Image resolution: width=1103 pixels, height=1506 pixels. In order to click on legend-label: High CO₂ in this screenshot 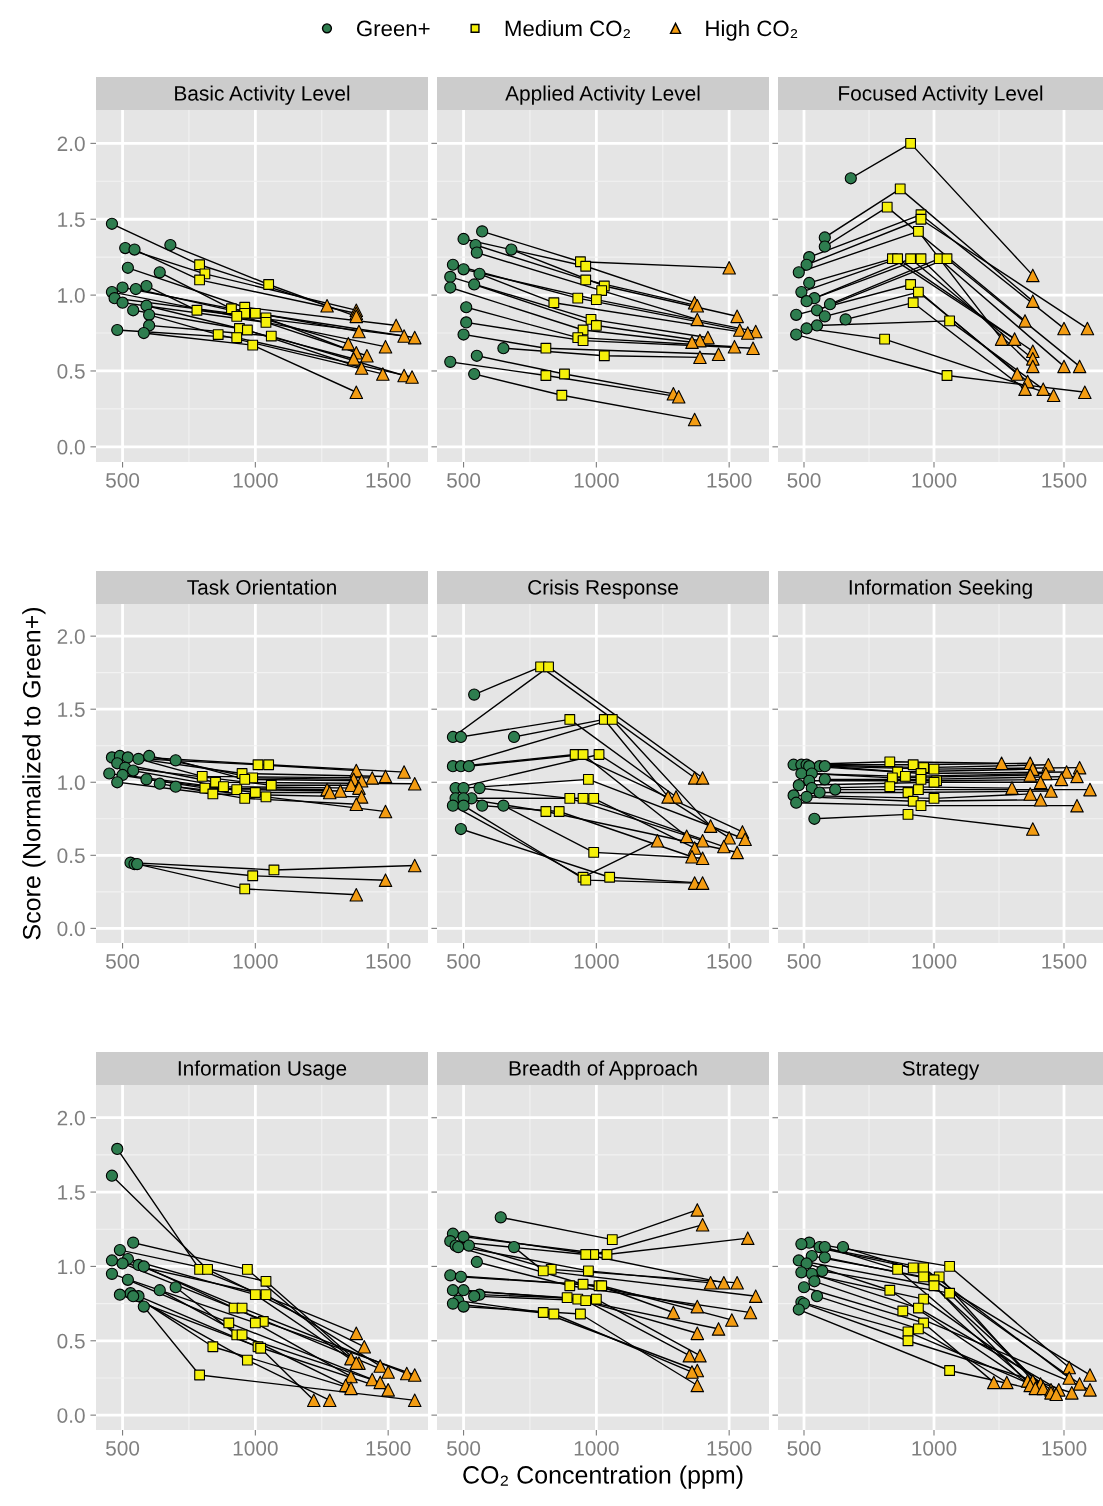, I will do `click(752, 30)`.